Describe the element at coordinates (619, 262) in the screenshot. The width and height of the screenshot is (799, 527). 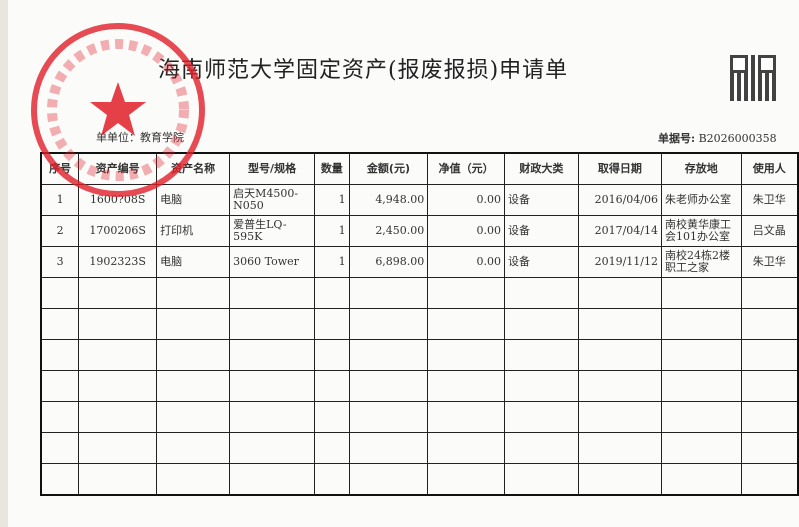
I see `table-cell: 2019/11/12` at that location.